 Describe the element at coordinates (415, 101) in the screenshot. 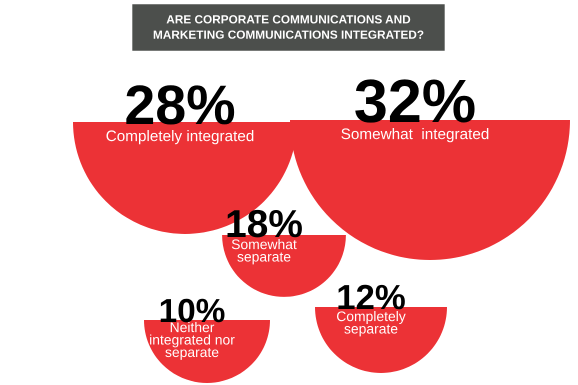

I see `data-label: 32%` at that location.